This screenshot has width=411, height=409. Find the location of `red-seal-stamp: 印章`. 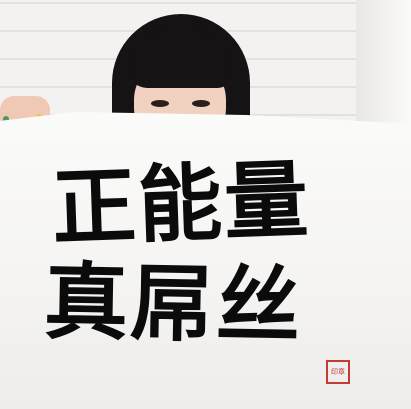

red-seal-stamp: 印章 is located at coordinates (338, 372).